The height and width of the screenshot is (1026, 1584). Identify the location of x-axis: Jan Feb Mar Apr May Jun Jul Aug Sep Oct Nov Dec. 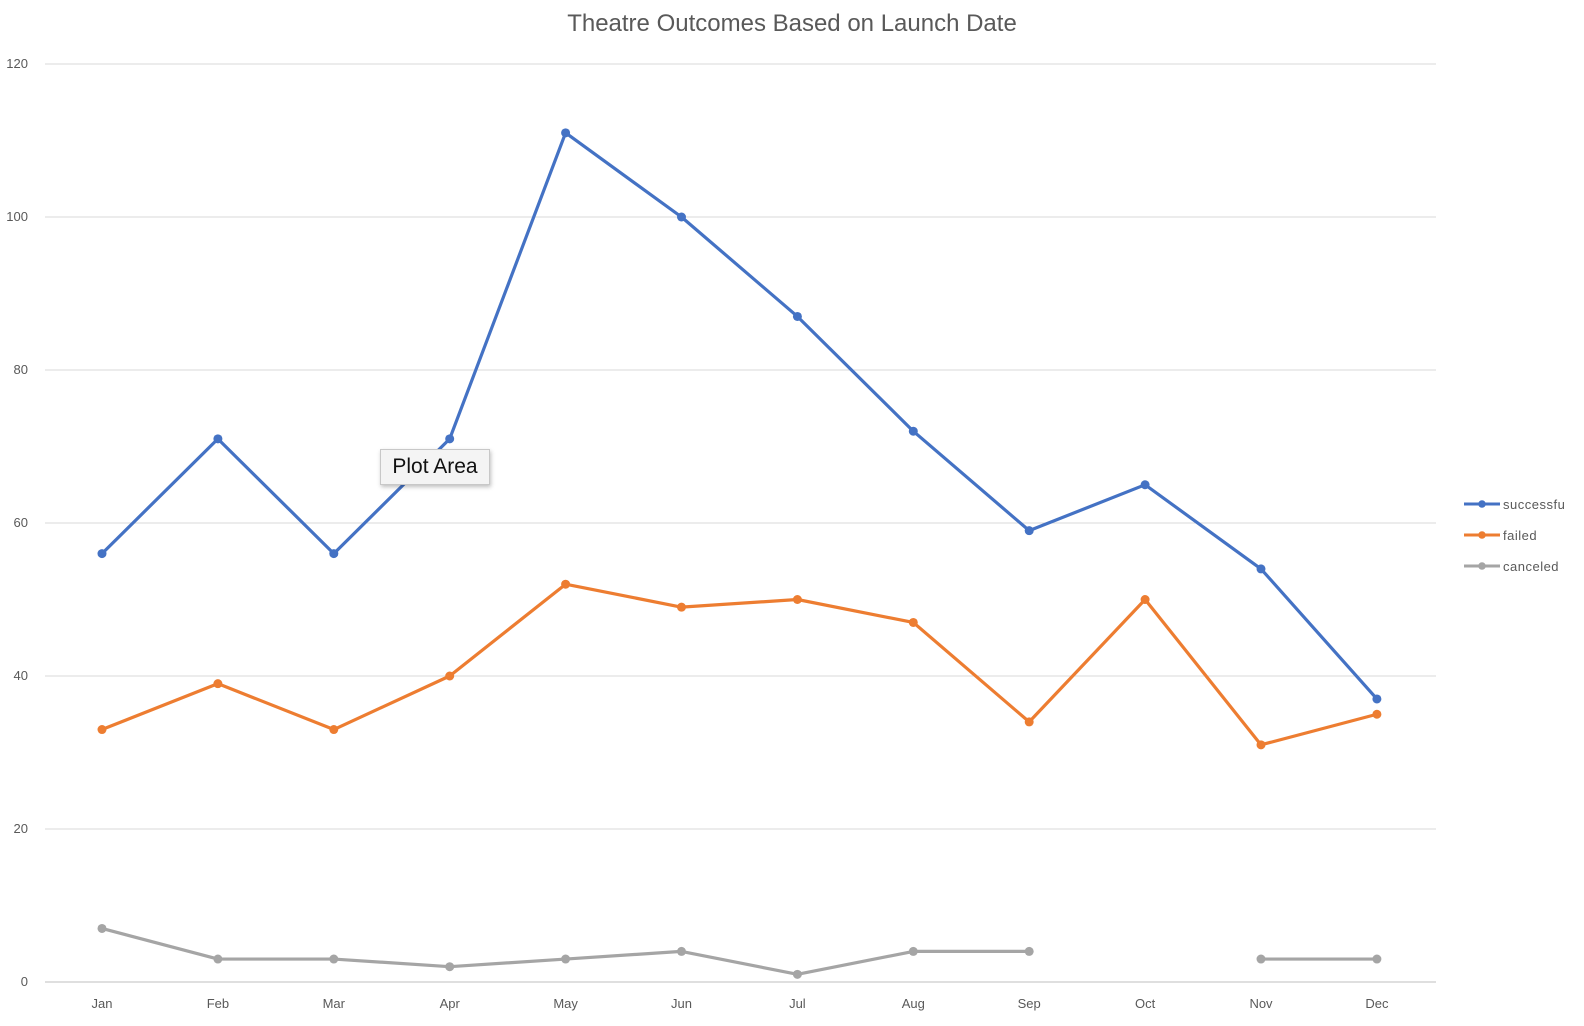
(740, 1003).